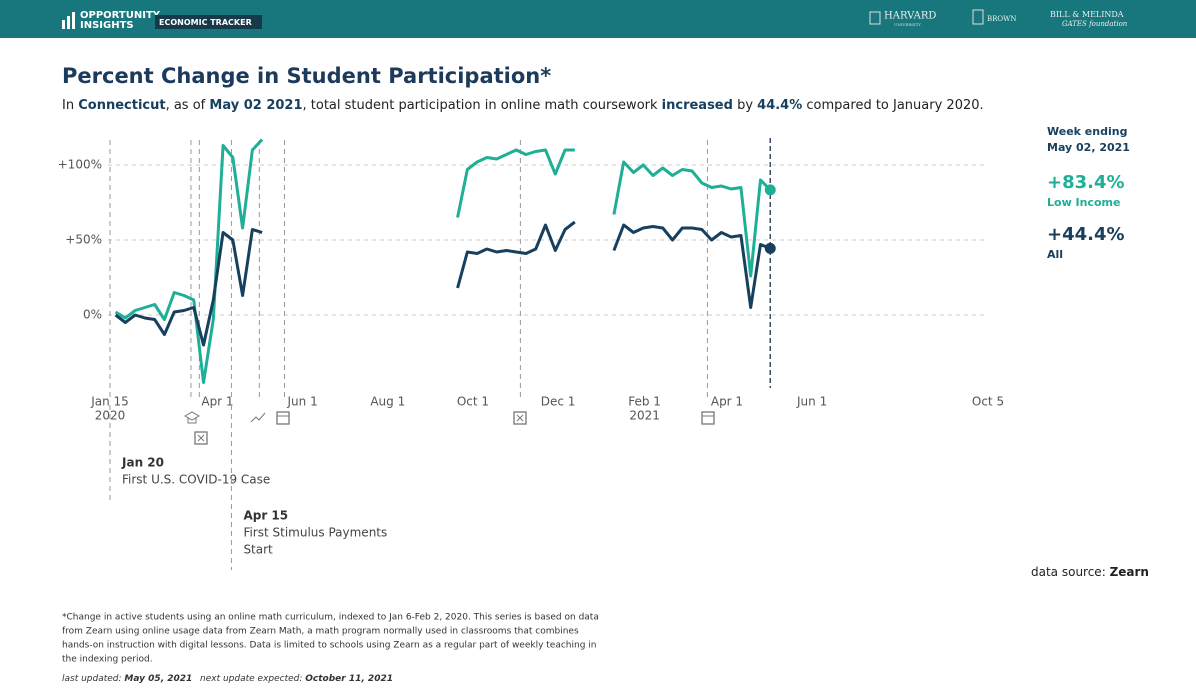  I want to click on harvard-shield, so click(875, 18).